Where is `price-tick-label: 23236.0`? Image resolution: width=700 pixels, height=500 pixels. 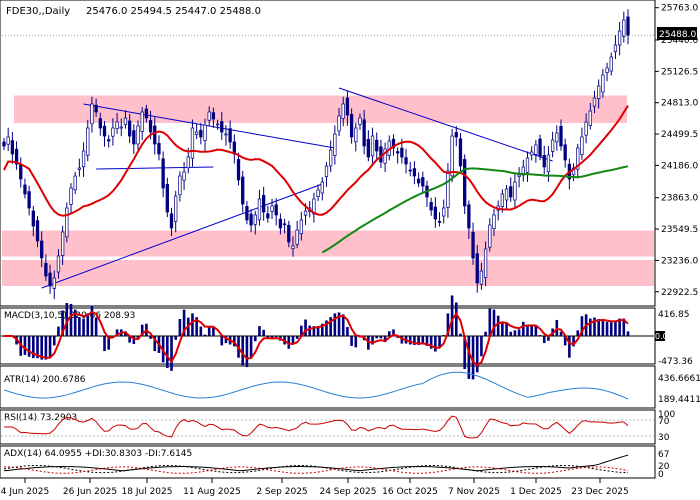 price-tick-label: 23236.0 is located at coordinates (679, 261).